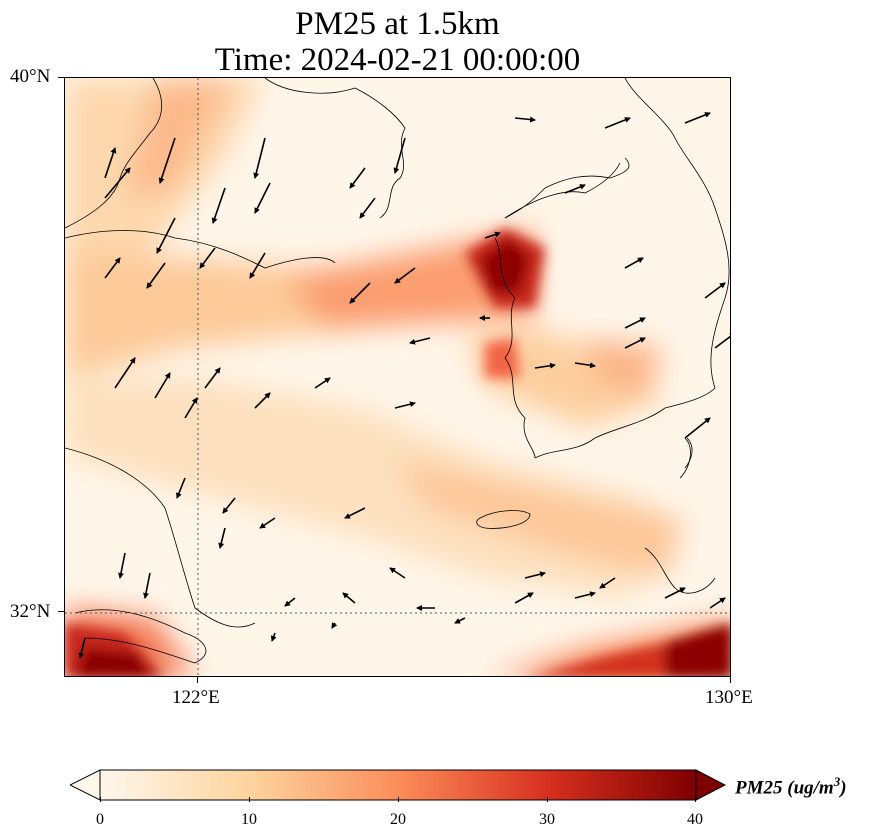  What do you see at coordinates (695, 819) in the screenshot?
I see `colorbar-tick-40: 40` at bounding box center [695, 819].